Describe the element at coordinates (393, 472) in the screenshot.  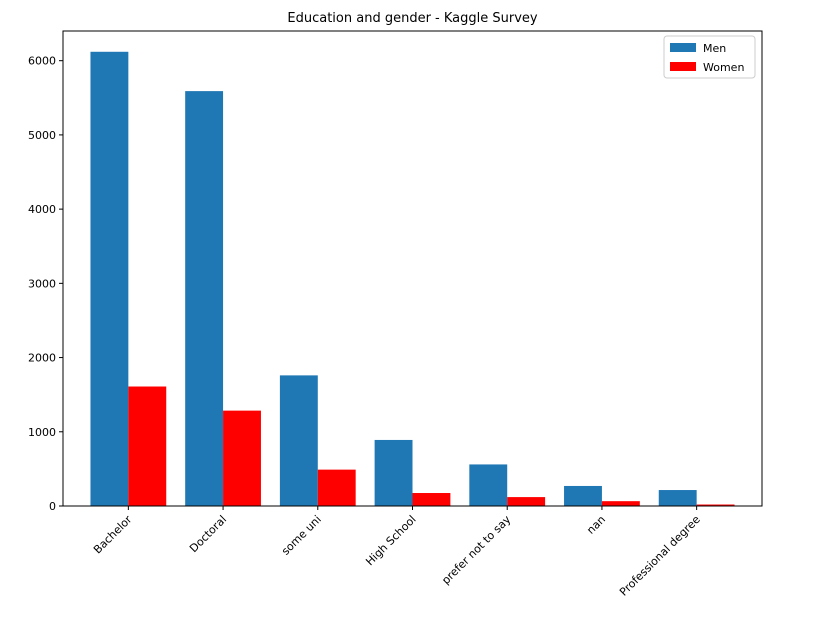
I see `bar-men-high-school` at that location.